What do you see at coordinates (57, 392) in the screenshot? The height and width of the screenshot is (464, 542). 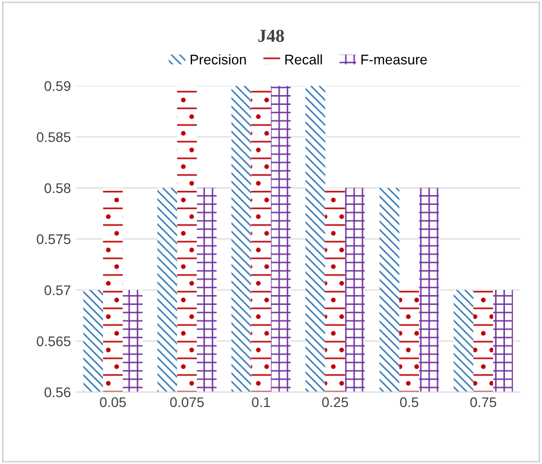 I see `y-tick-label: 0.56` at bounding box center [57, 392].